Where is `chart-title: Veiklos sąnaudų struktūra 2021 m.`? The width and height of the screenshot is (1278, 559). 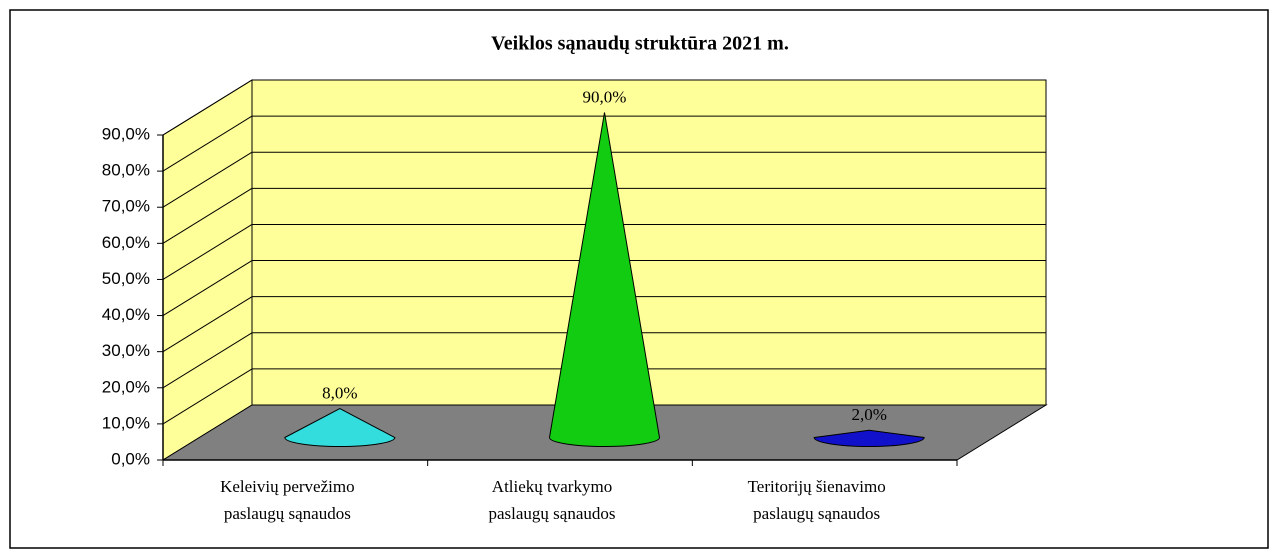
chart-title: Veiklos sąnaudų struktūra 2021 m. is located at coordinates (640, 44).